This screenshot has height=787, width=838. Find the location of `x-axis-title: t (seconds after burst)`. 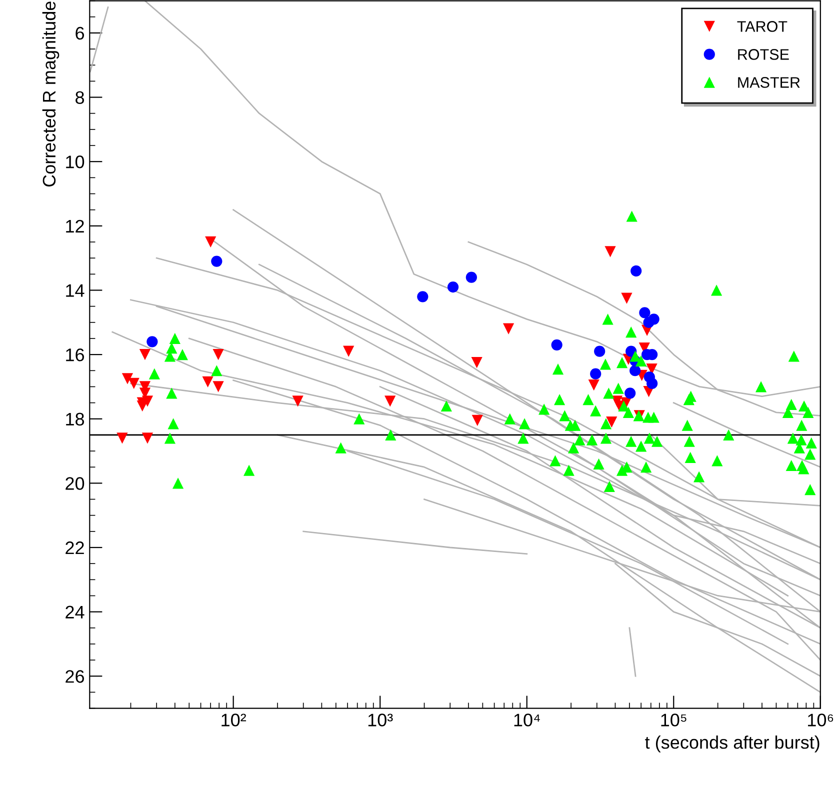

x-axis-title: t (seconds after burst) is located at coordinates (732, 744).